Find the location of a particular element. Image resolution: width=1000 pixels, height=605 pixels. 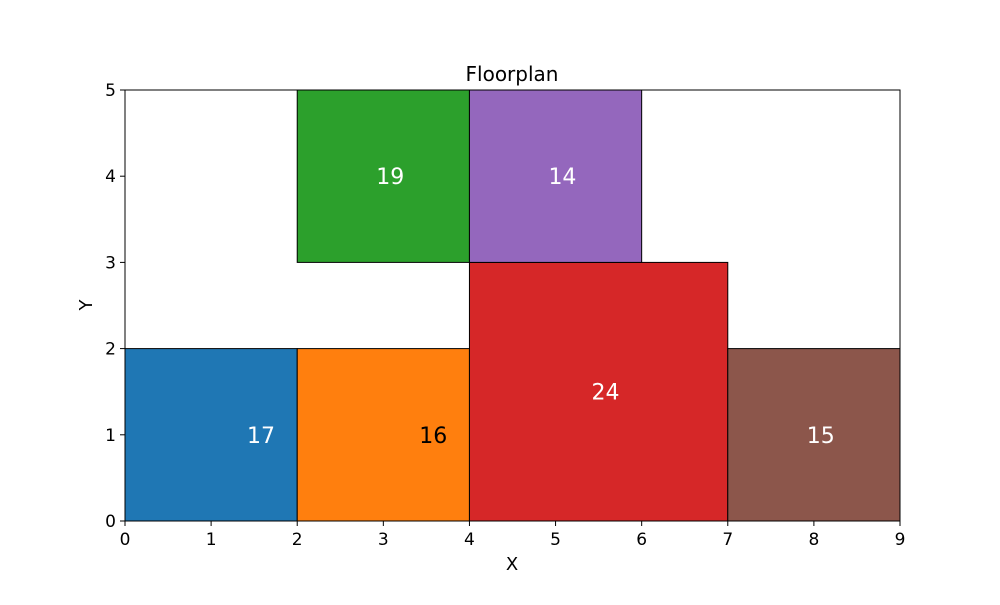

x-tick-label: 5 is located at coordinates (555, 540).